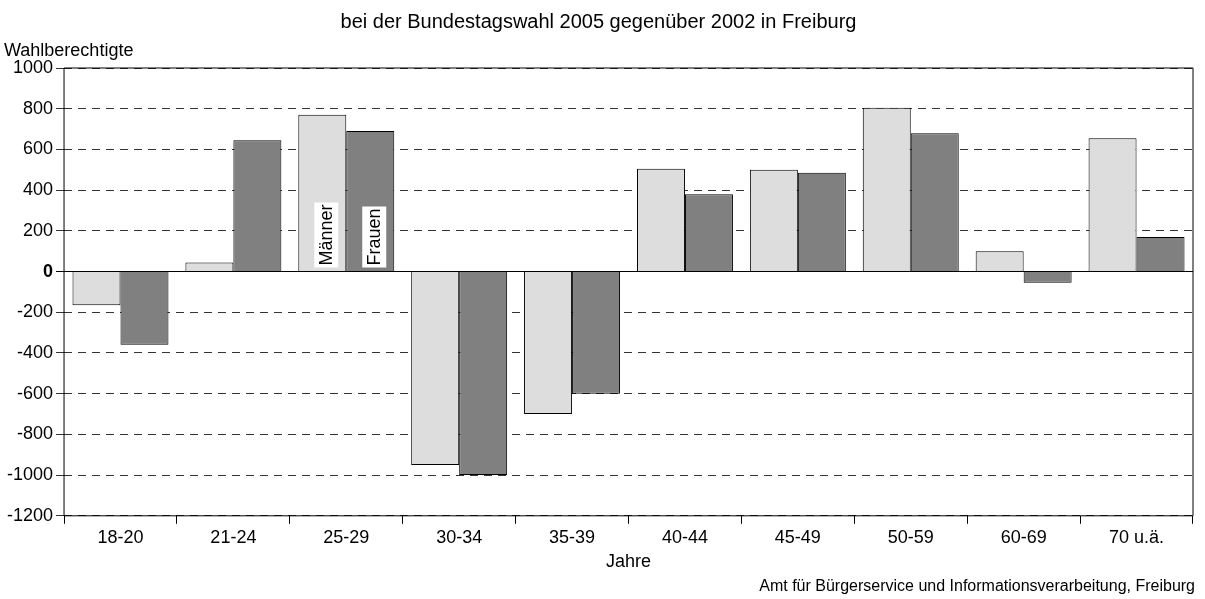 The image size is (1205, 599). I want to click on x-axis-title: Jahre, so click(629, 561).